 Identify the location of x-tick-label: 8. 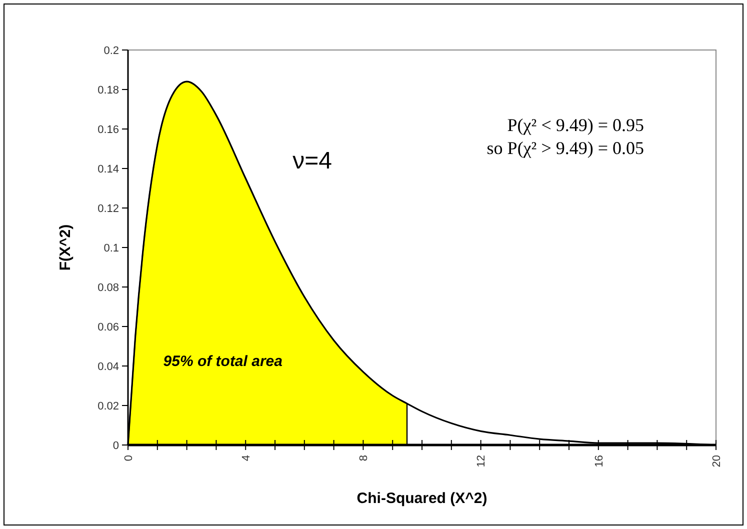
(364, 458).